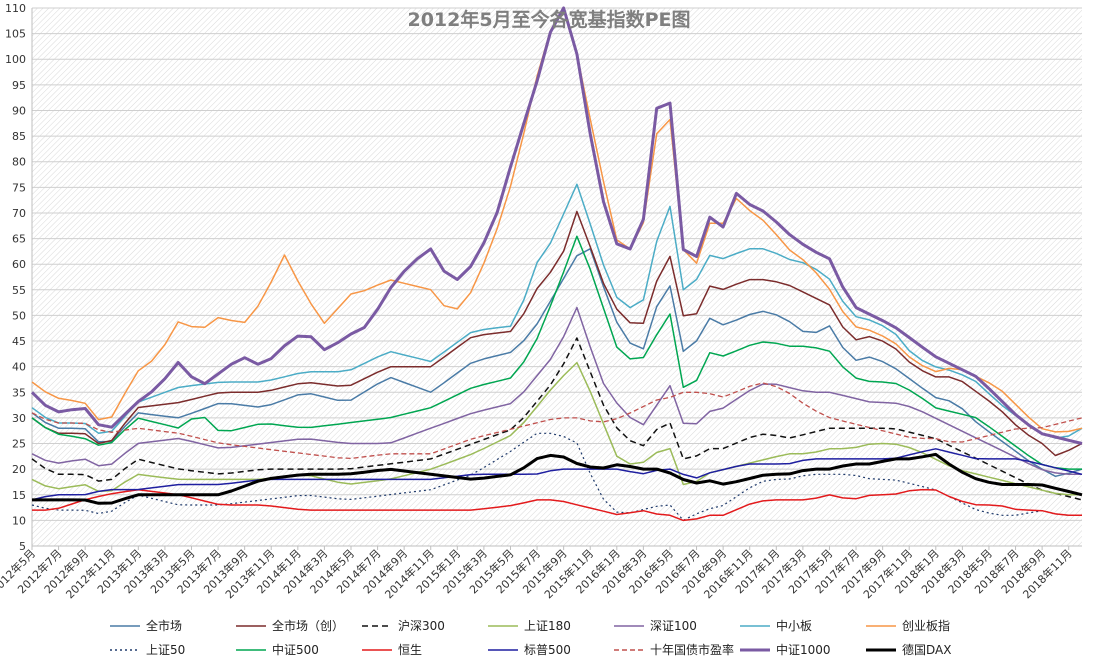 This screenshot has height=666, width=1098. I want to click on legend-label: 中证1000, so click(803, 650).